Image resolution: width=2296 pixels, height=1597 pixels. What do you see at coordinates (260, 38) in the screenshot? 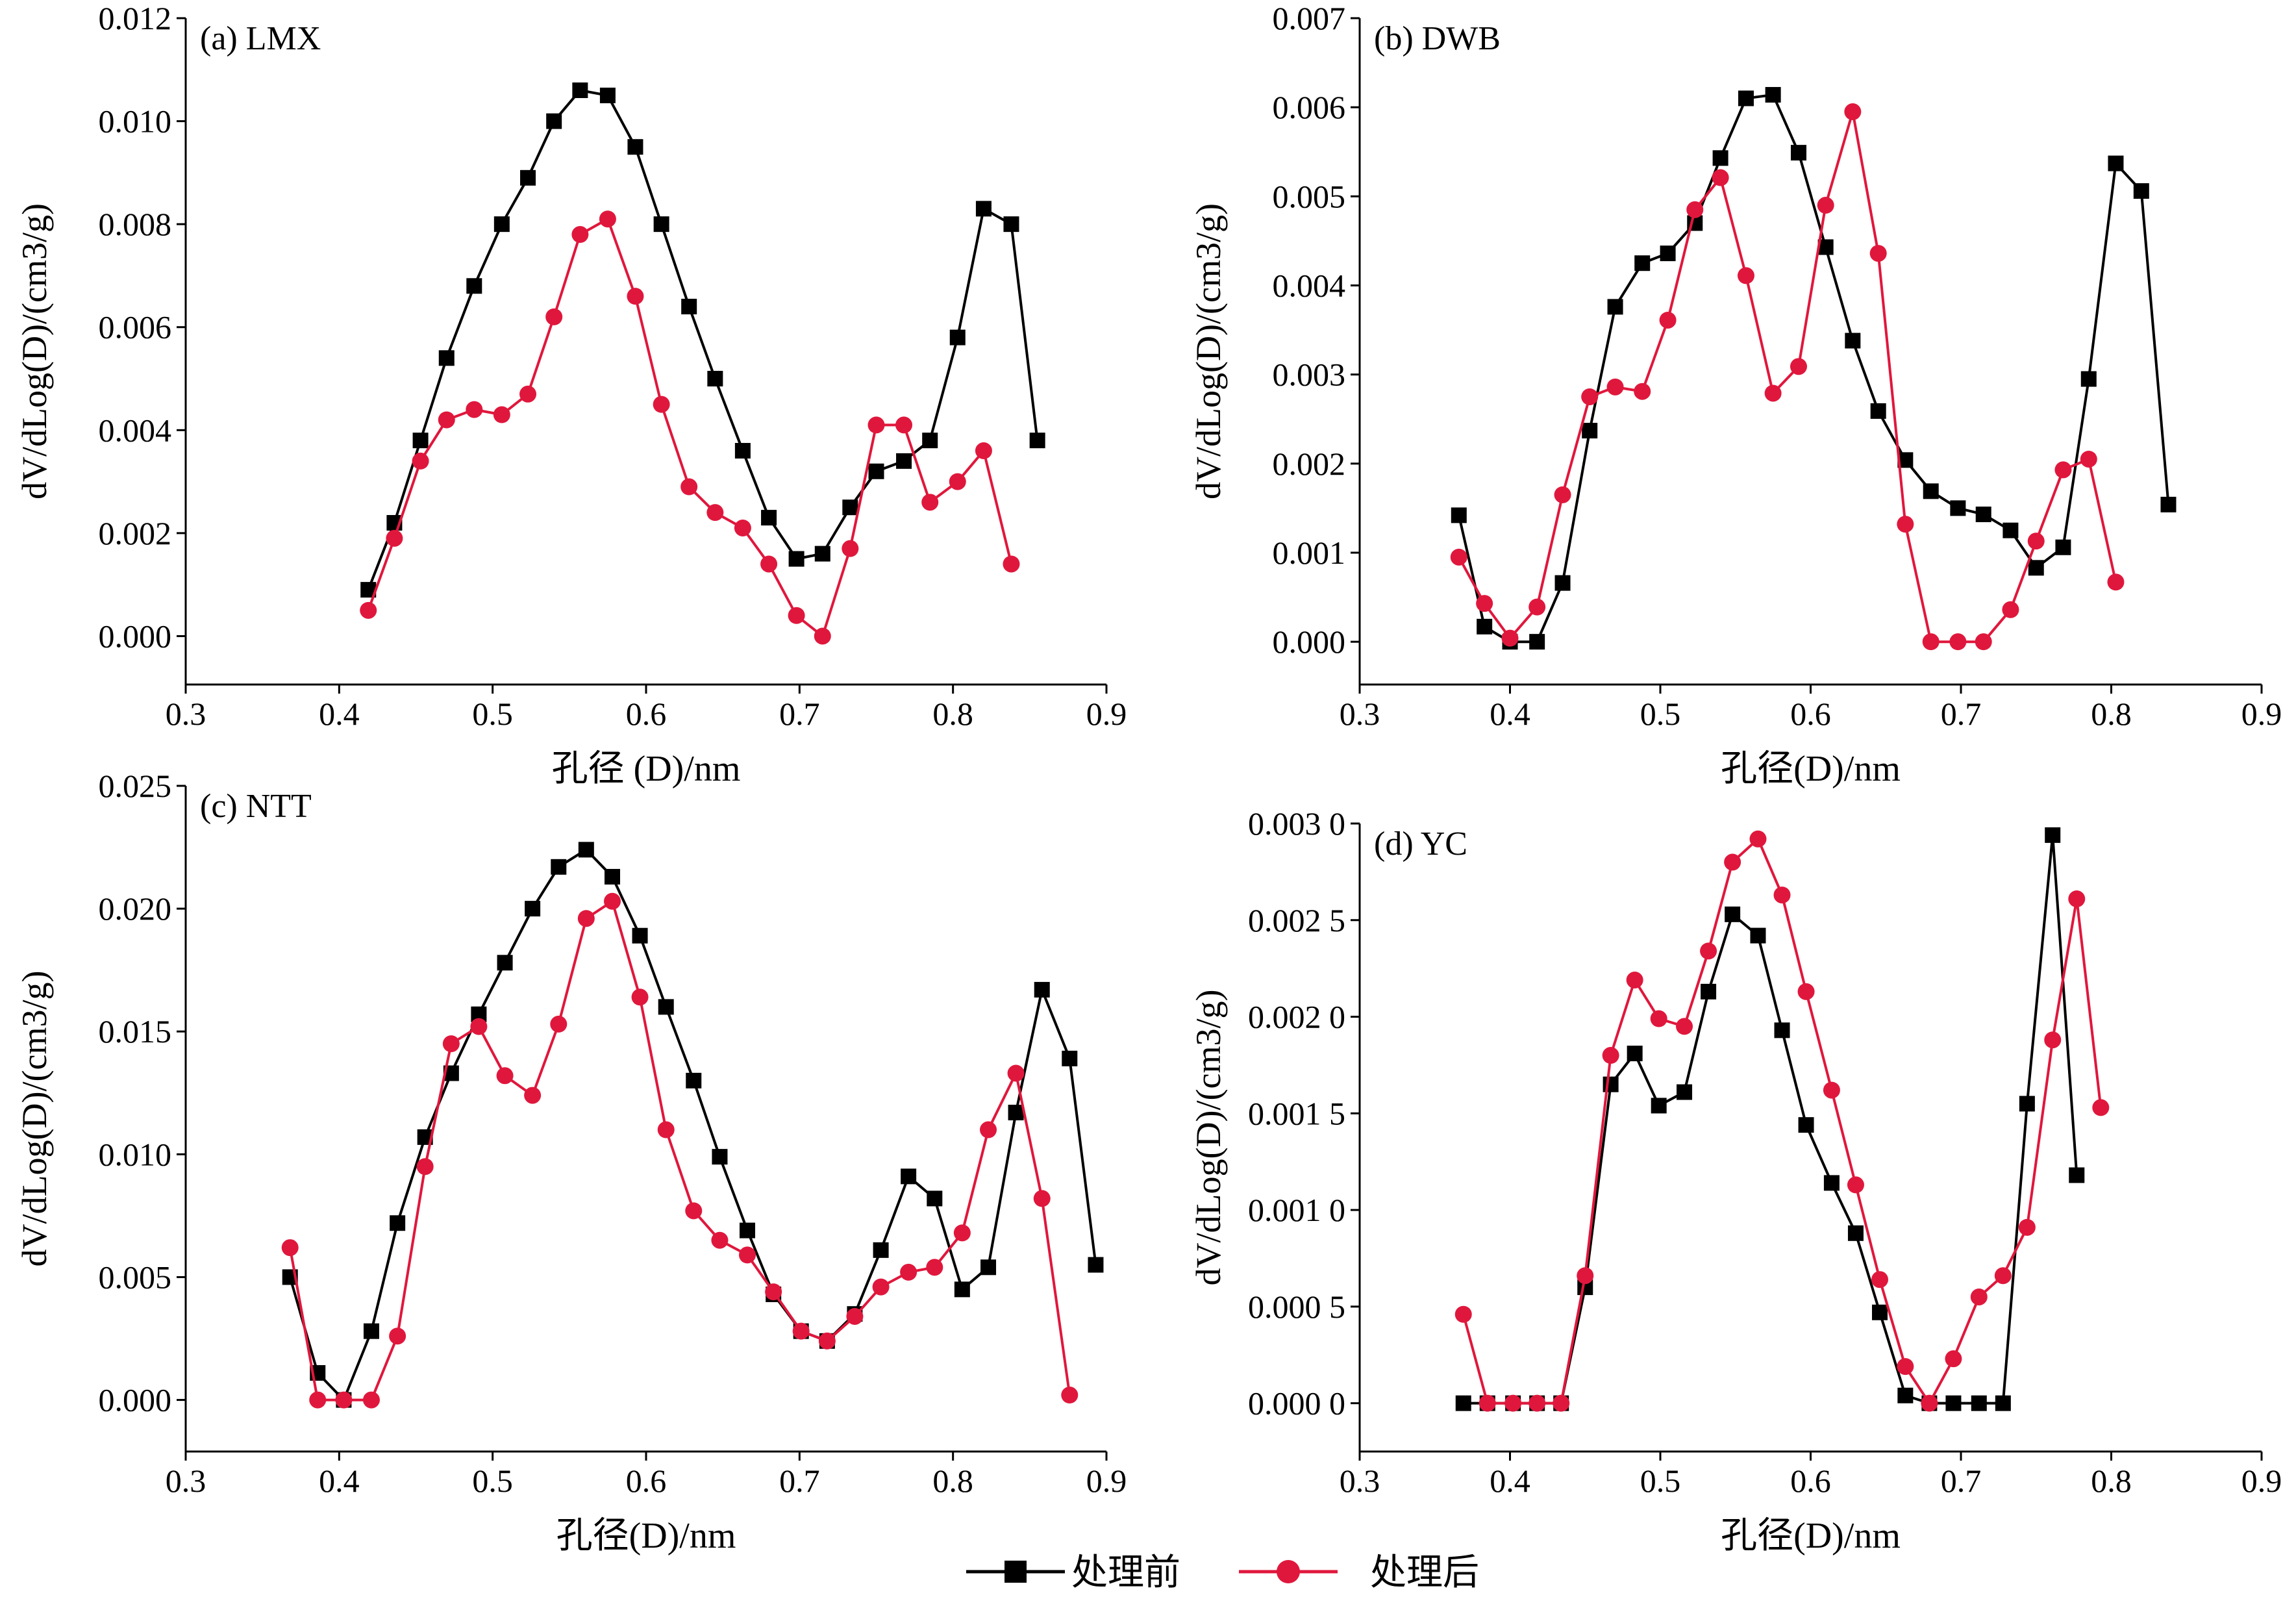
I see `chart-title: (a) LMX` at bounding box center [260, 38].